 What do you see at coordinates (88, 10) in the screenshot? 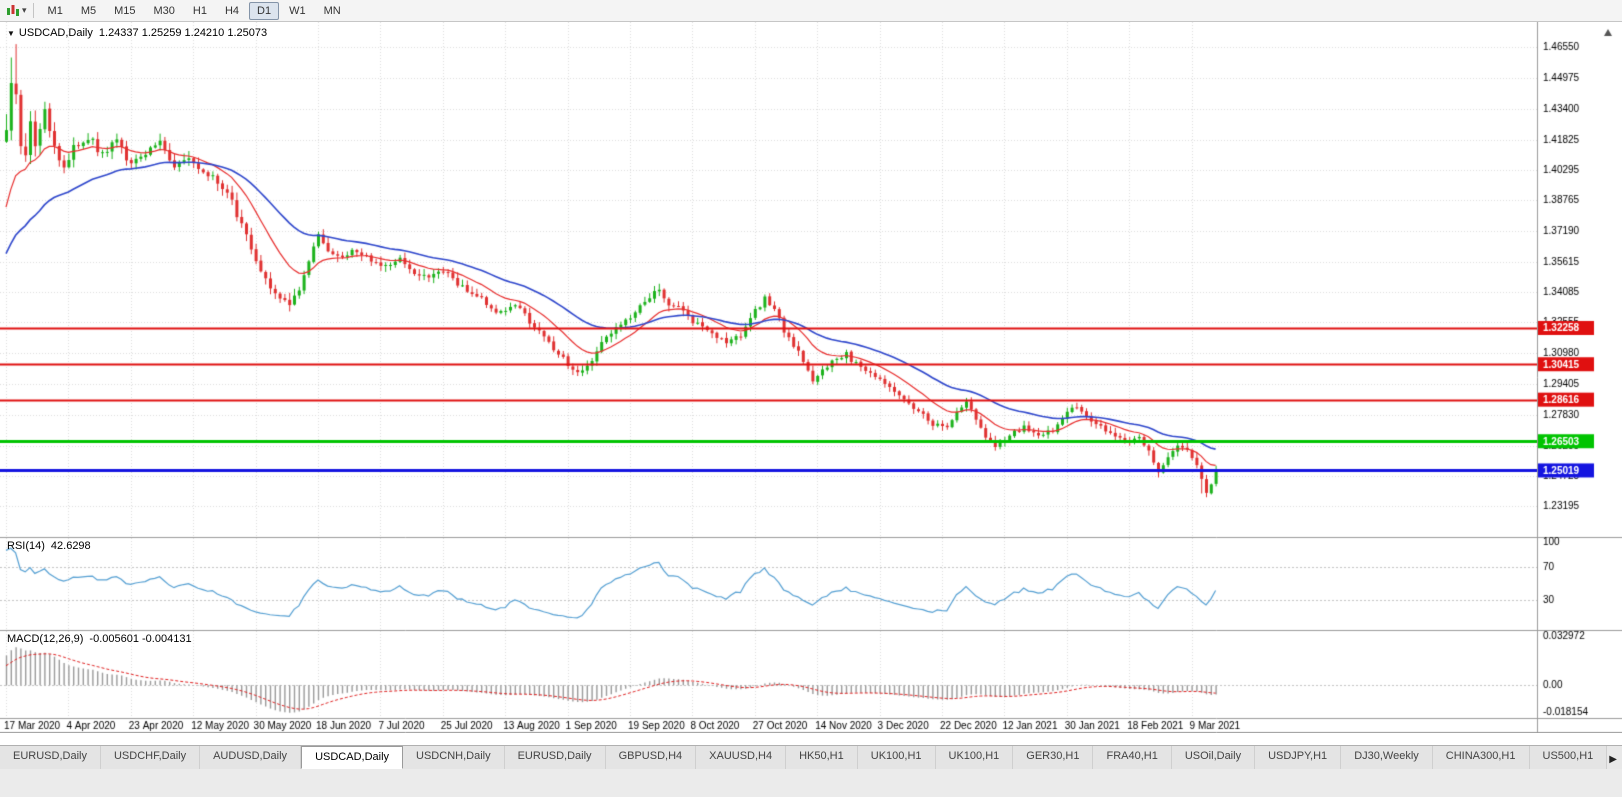
I see `timeframe-button-m5: M5` at bounding box center [88, 10].